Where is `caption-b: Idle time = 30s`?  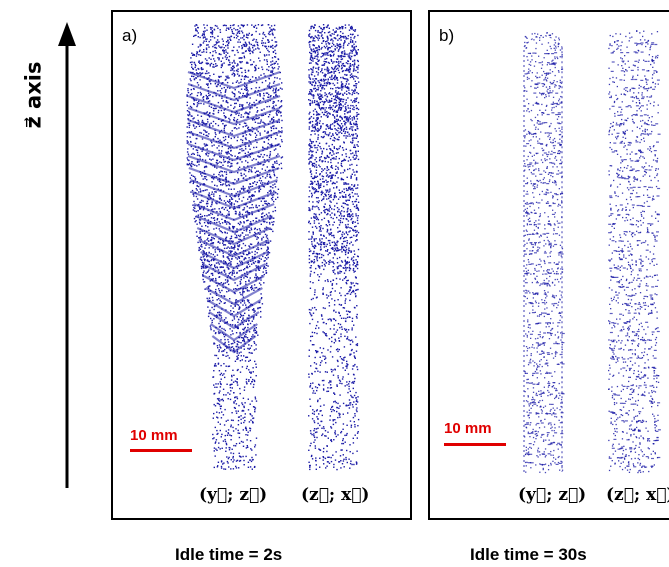 caption-b: Idle time = 30s is located at coordinates (528, 554).